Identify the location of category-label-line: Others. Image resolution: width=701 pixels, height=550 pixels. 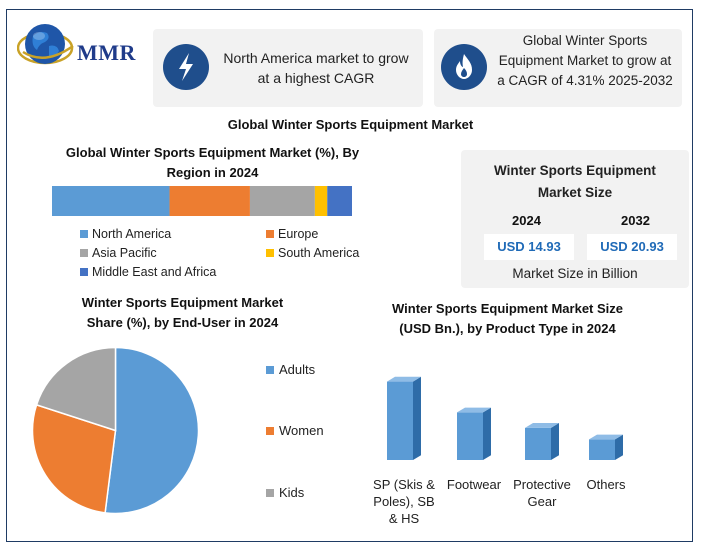
(606, 484).